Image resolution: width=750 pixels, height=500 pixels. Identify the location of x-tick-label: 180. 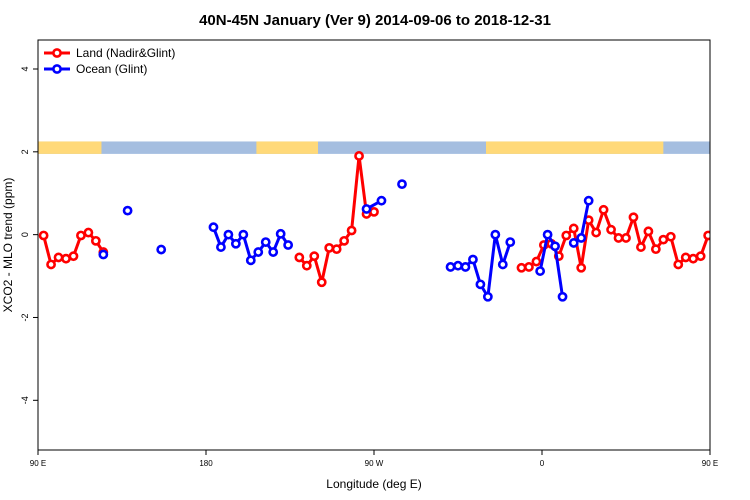
(206, 463).